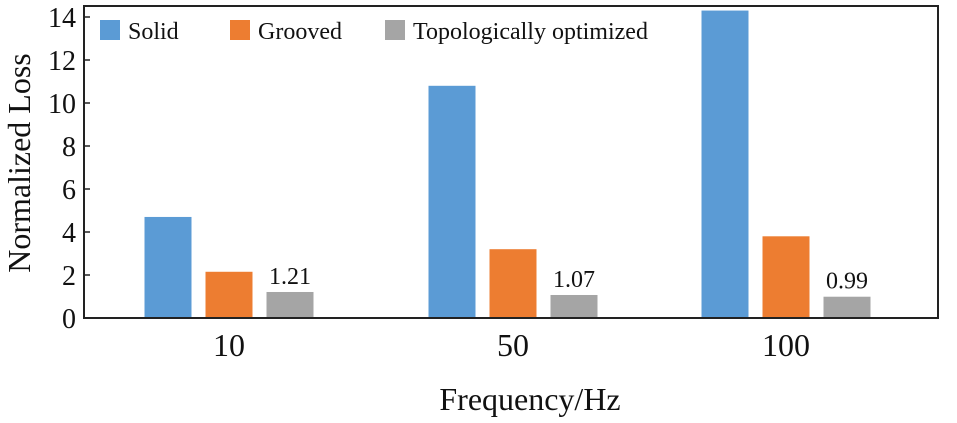 The width and height of the screenshot is (957, 423). Describe the element at coordinates (69, 319) in the screenshot. I see `y-tick-label: 0` at that location.